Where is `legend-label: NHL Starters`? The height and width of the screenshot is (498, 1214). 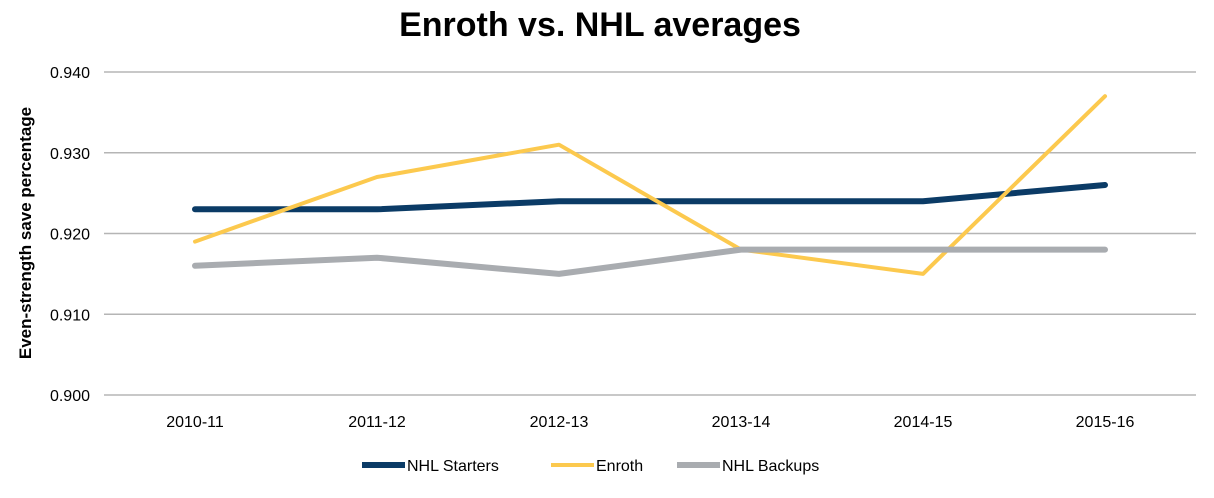
legend-label: NHL Starters is located at coordinates (453, 466).